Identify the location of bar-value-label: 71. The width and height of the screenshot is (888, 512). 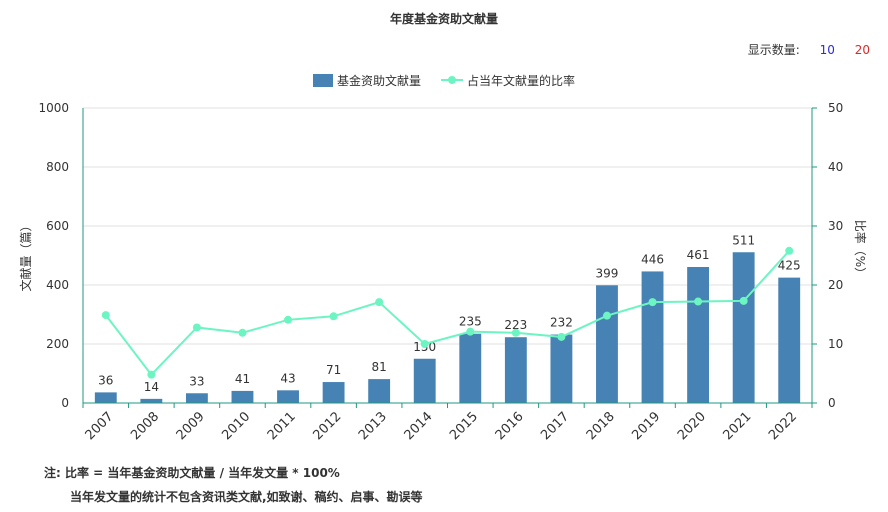
(333, 370).